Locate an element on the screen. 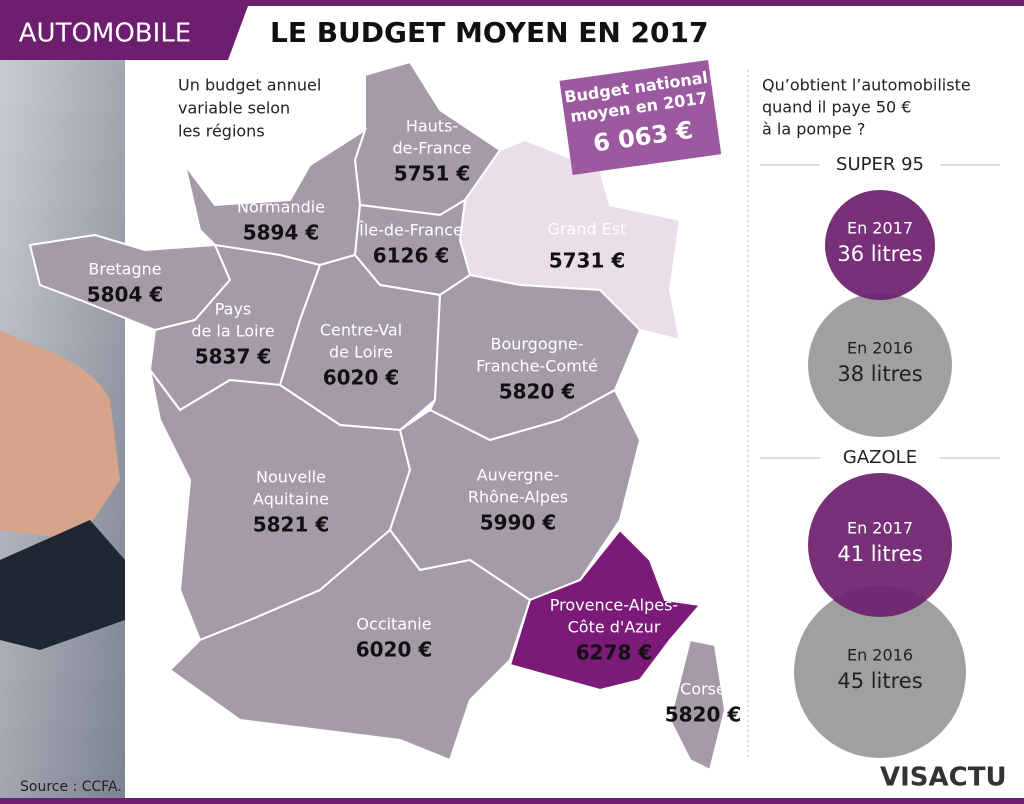  region-value: 5731 € is located at coordinates (587, 261).